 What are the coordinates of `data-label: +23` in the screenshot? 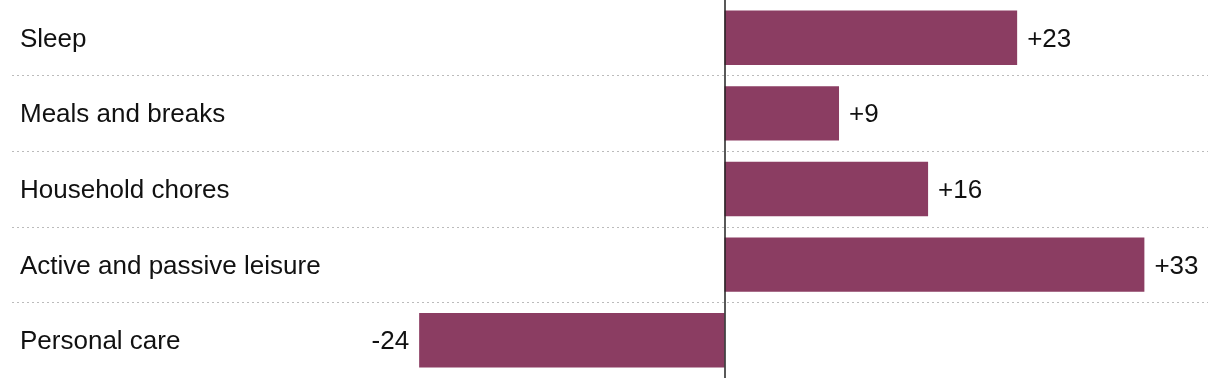 It's located at (1049, 37).